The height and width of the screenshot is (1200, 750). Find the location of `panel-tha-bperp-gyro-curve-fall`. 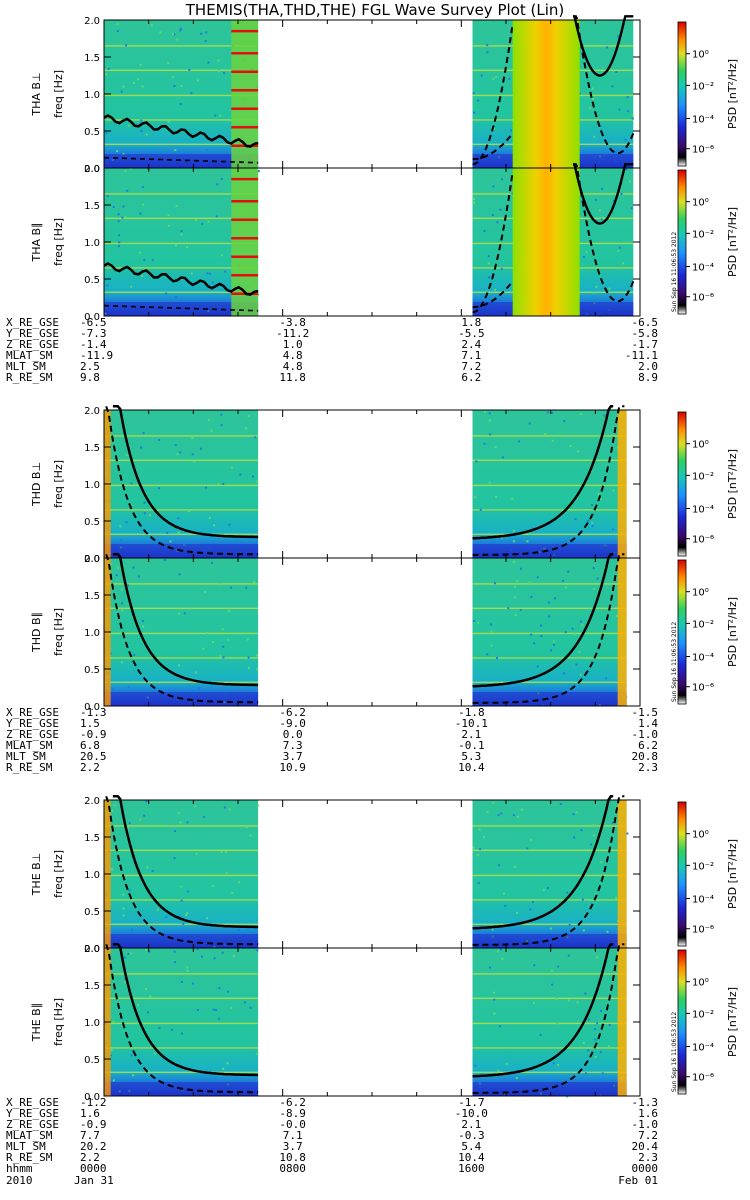

panel-tha-bperp-gyro-curve-fall is located at coordinates (603, 46).